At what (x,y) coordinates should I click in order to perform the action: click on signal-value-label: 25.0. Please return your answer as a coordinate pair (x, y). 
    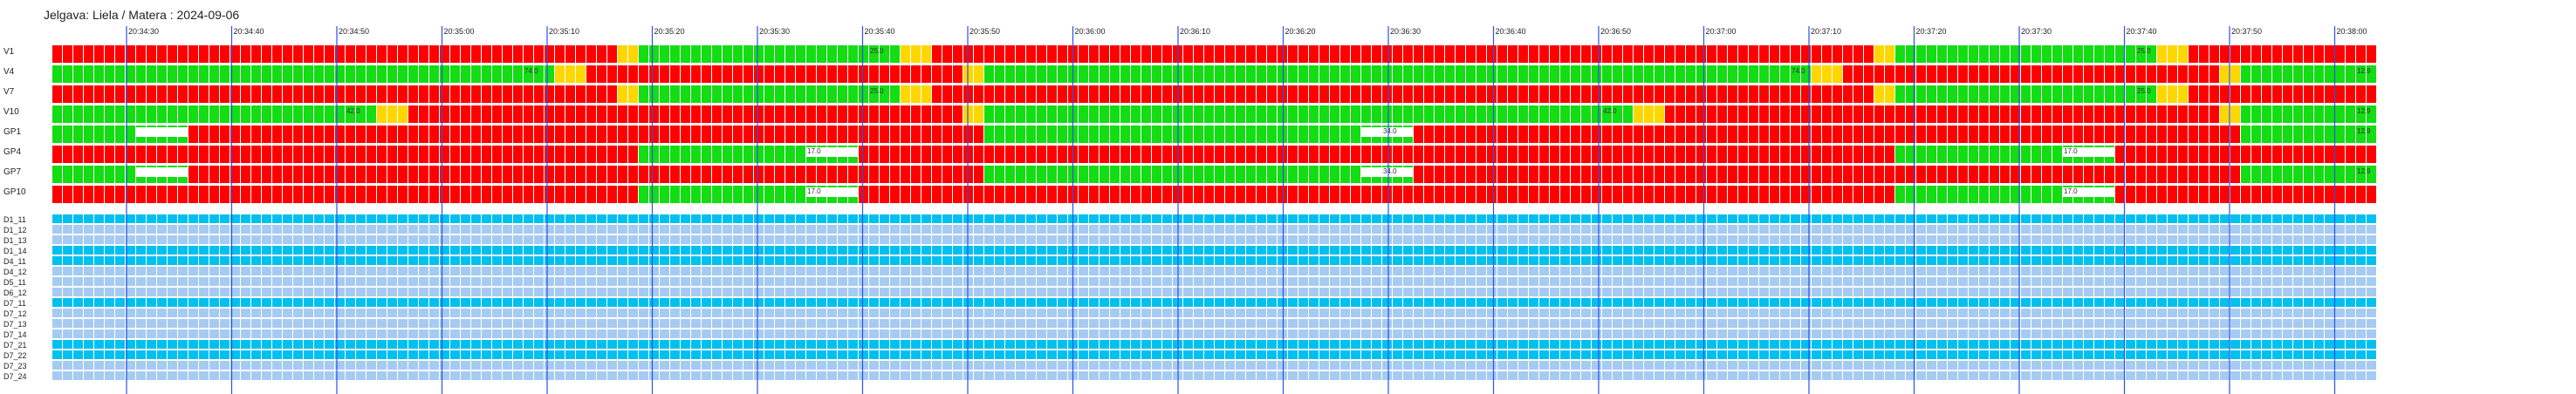
    Looking at the image, I should click on (2144, 51).